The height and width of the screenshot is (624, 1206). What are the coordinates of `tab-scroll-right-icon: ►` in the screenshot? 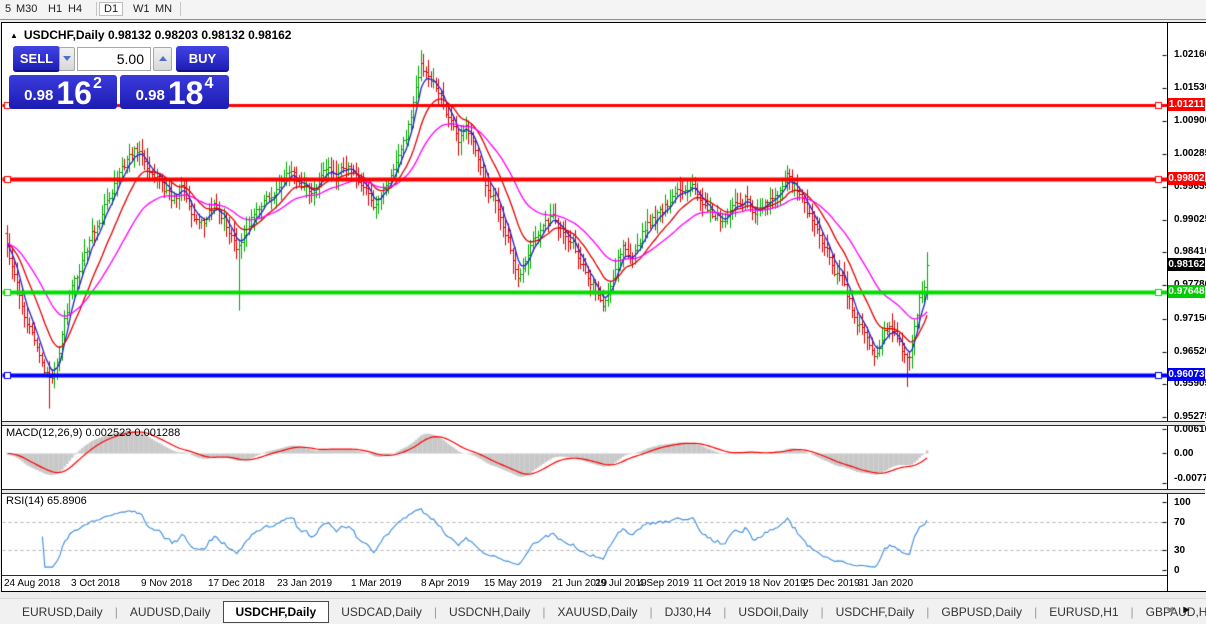 It's located at (1189, 610).